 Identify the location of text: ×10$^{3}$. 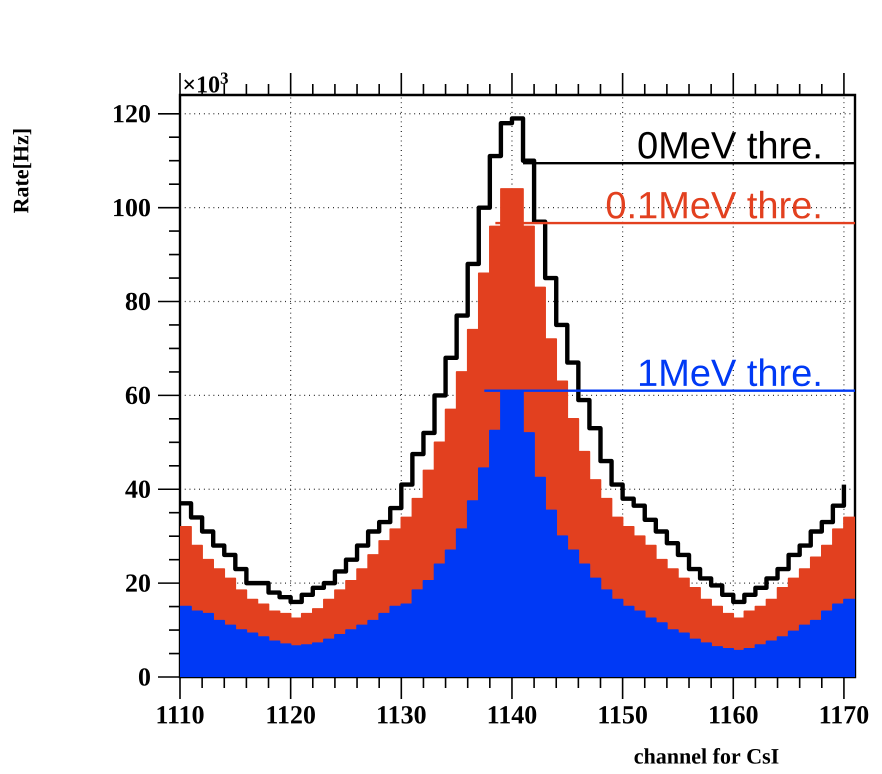
(206, 82).